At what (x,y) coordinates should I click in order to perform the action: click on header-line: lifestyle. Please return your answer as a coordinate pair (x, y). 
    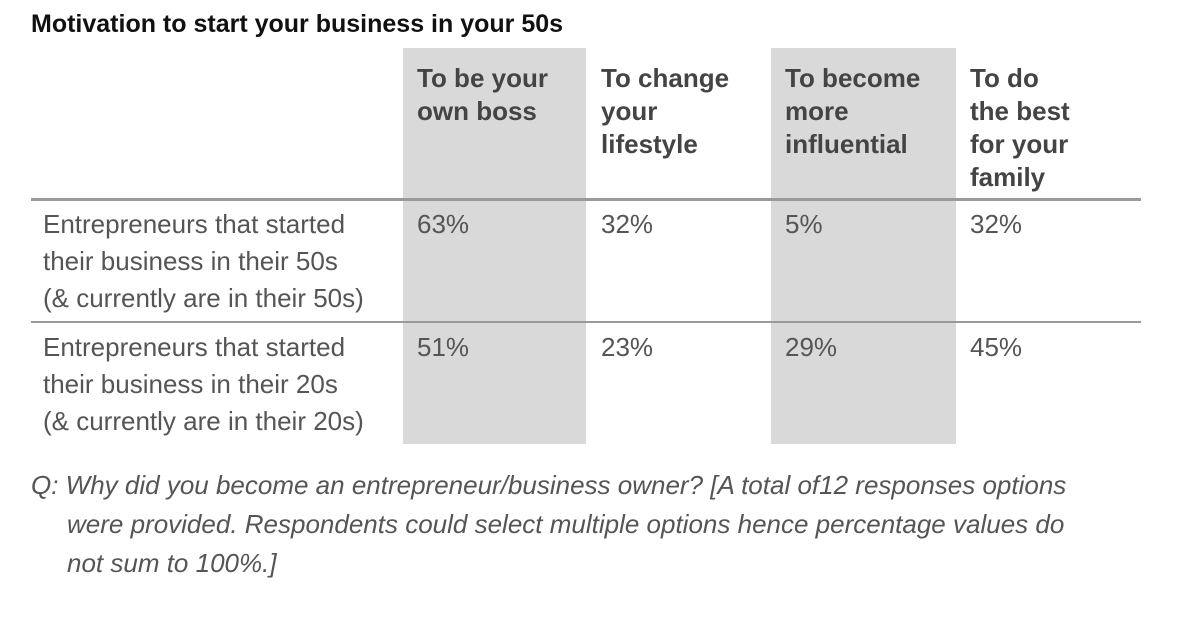
    Looking at the image, I should click on (649, 144).